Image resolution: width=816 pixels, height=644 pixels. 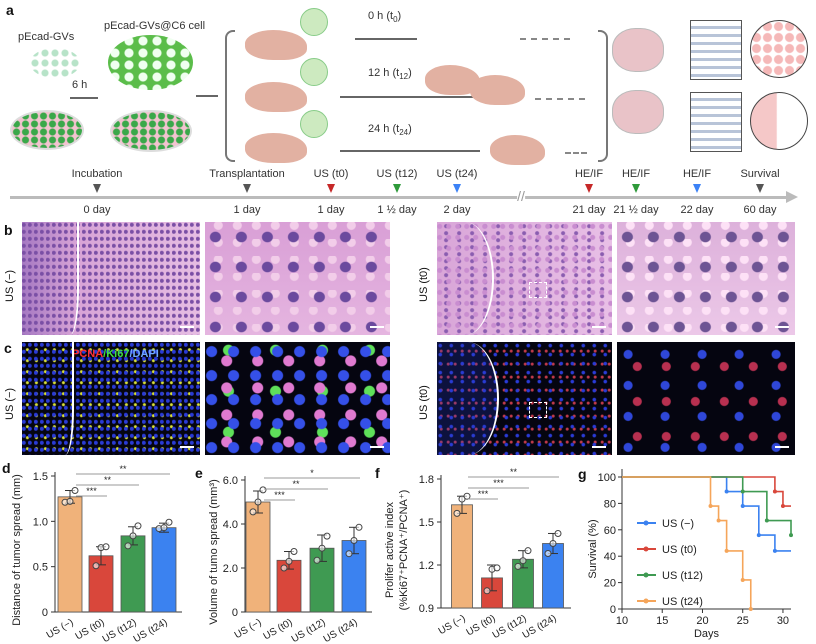 I want to click on timeline-event-label: US (t24), so click(x=457, y=174).